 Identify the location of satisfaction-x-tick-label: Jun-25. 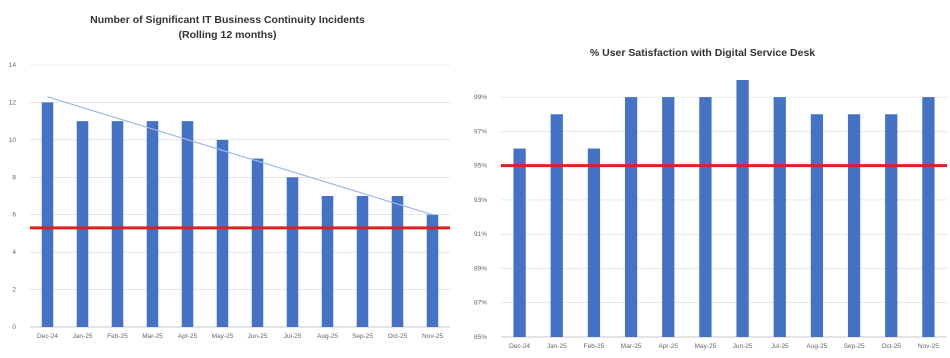
(743, 346).